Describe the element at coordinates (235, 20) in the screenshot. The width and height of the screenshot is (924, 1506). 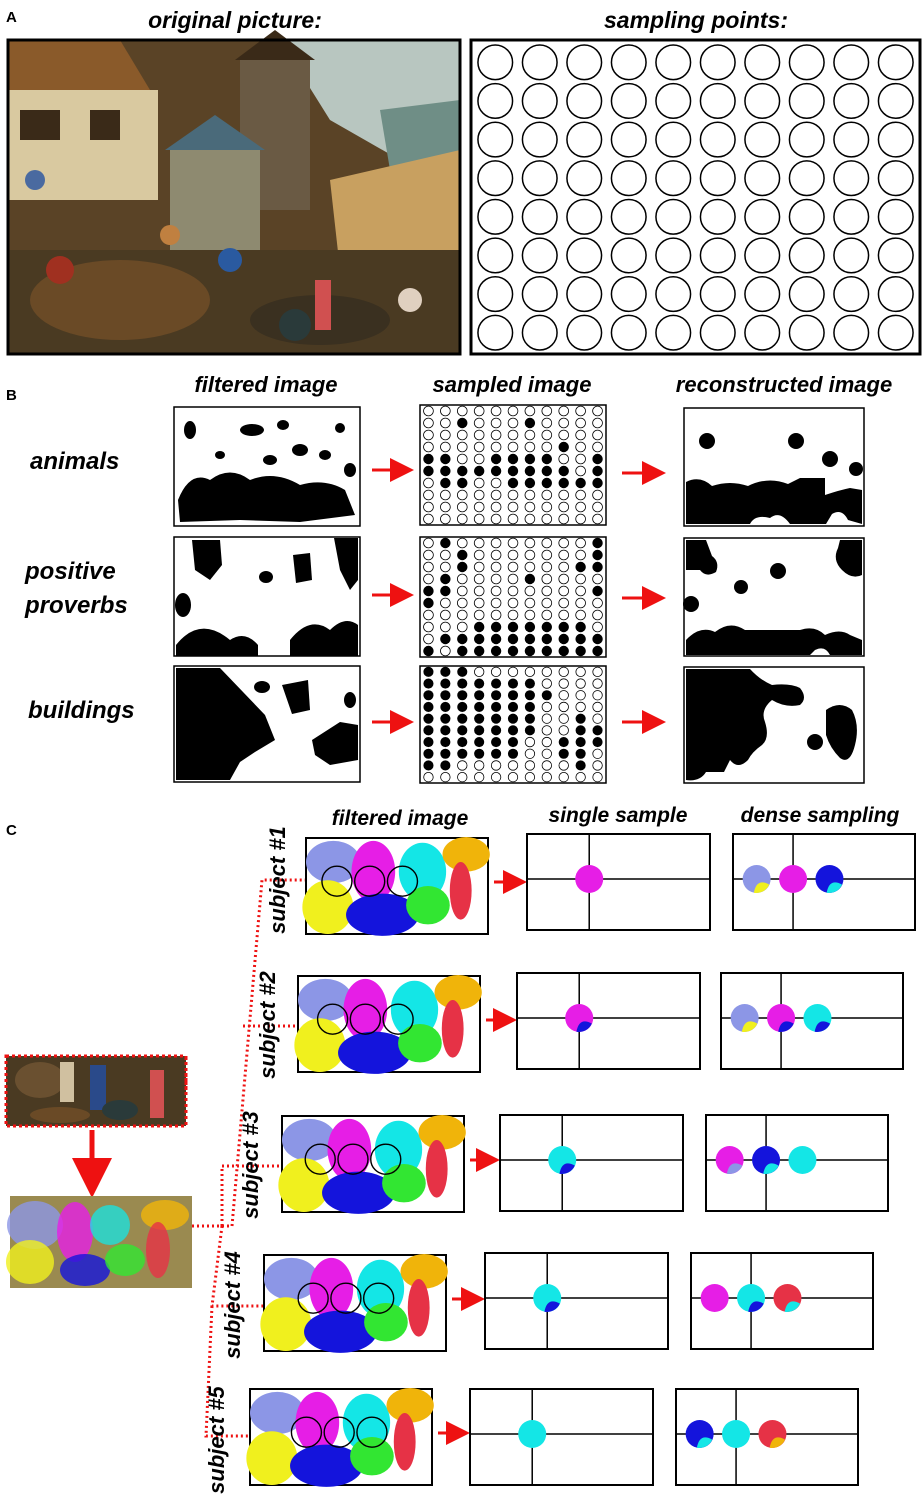
I see `original-picture-title: original picture:` at that location.